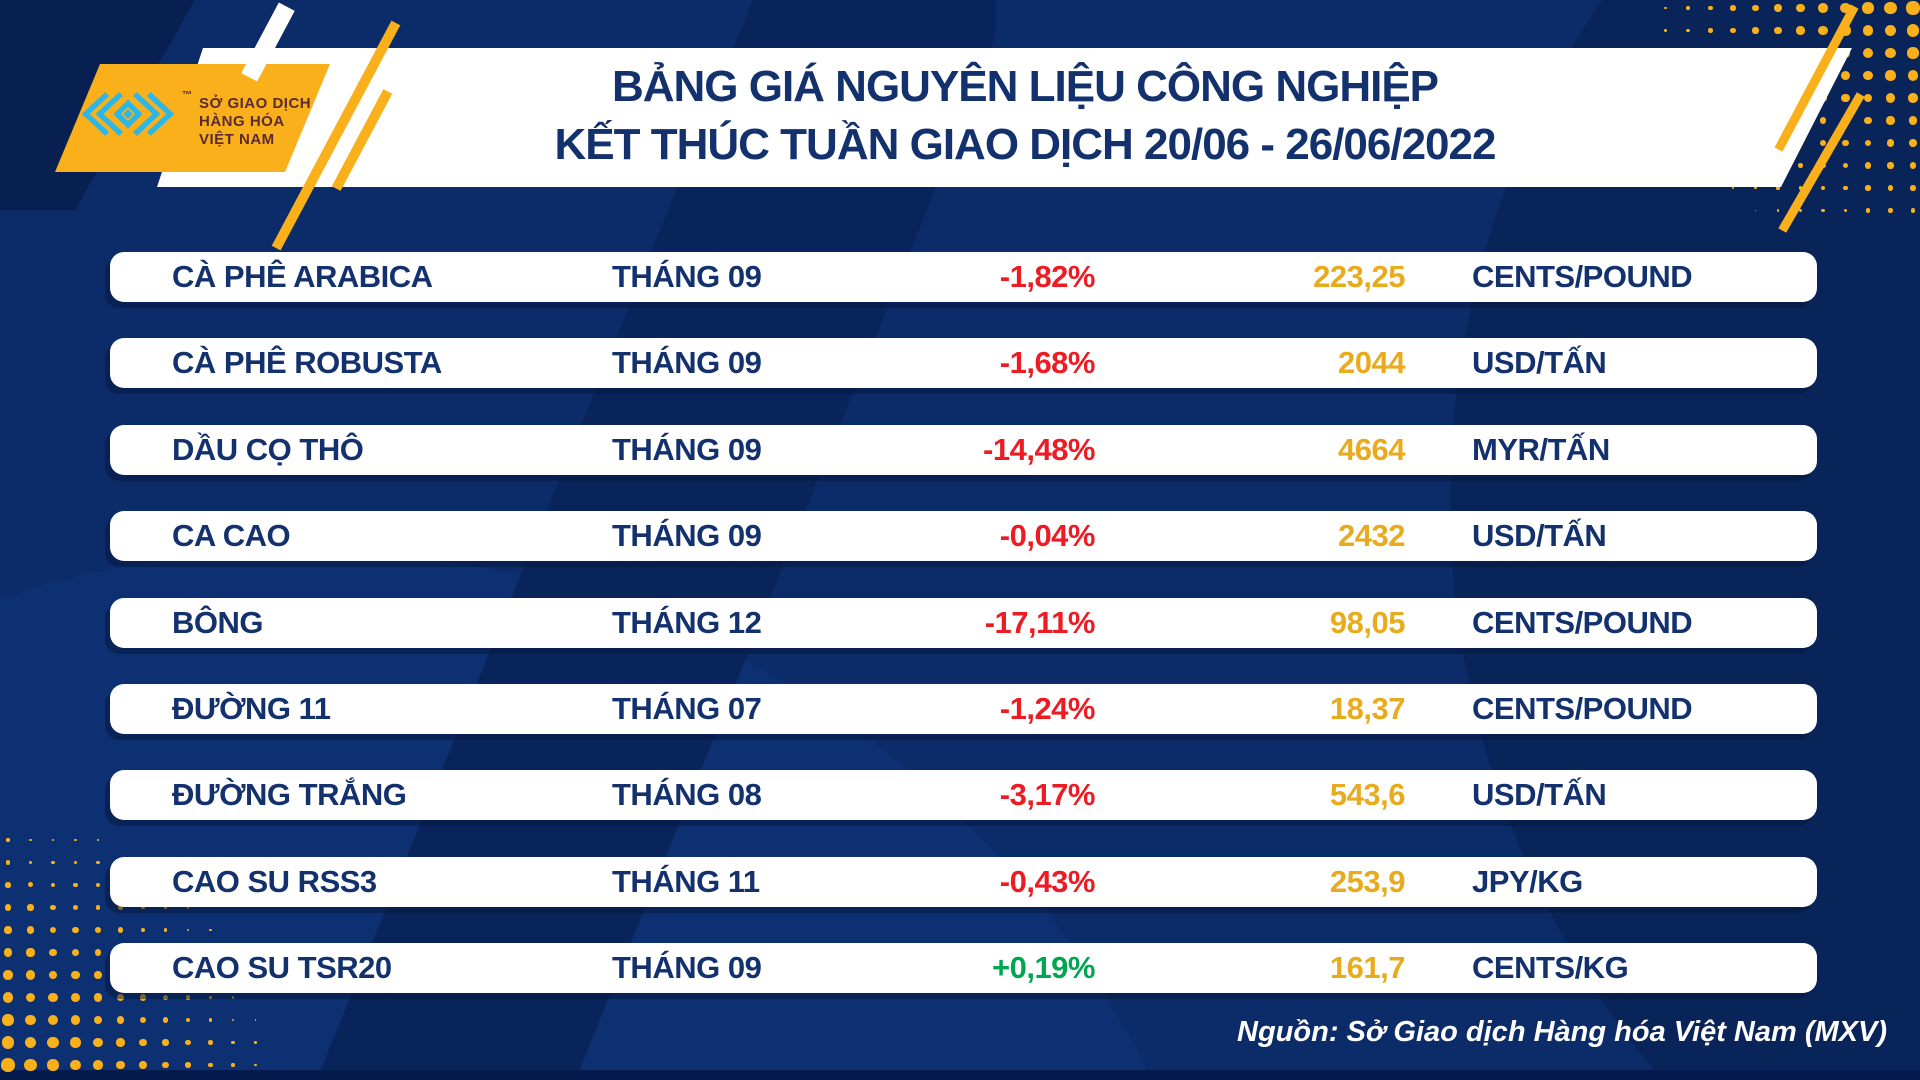  I want to click on table-row: BÔNG THÁNG 12 -17,11% 98,05 CENTS/POUND, so click(963, 622).